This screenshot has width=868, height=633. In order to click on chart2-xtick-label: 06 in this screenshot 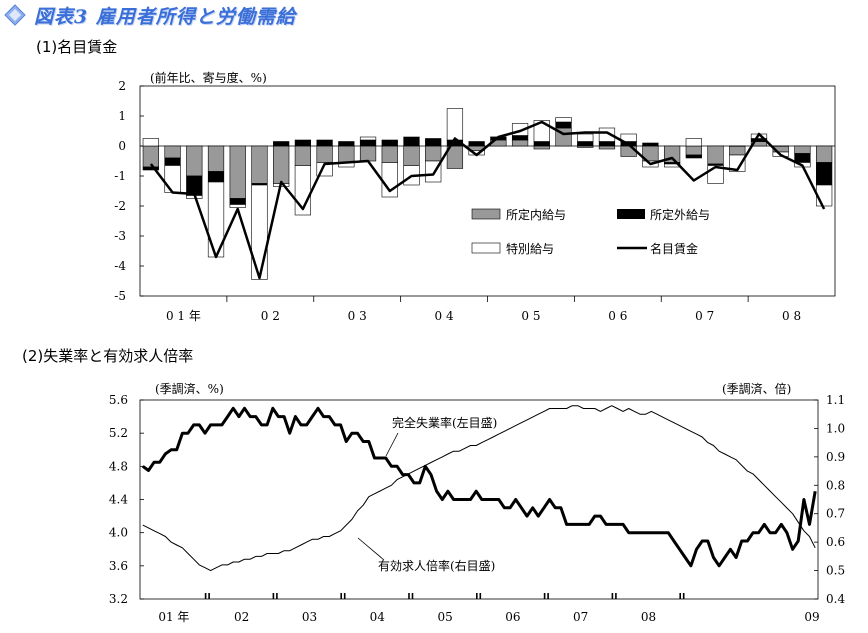, I will do `click(512, 617)`.